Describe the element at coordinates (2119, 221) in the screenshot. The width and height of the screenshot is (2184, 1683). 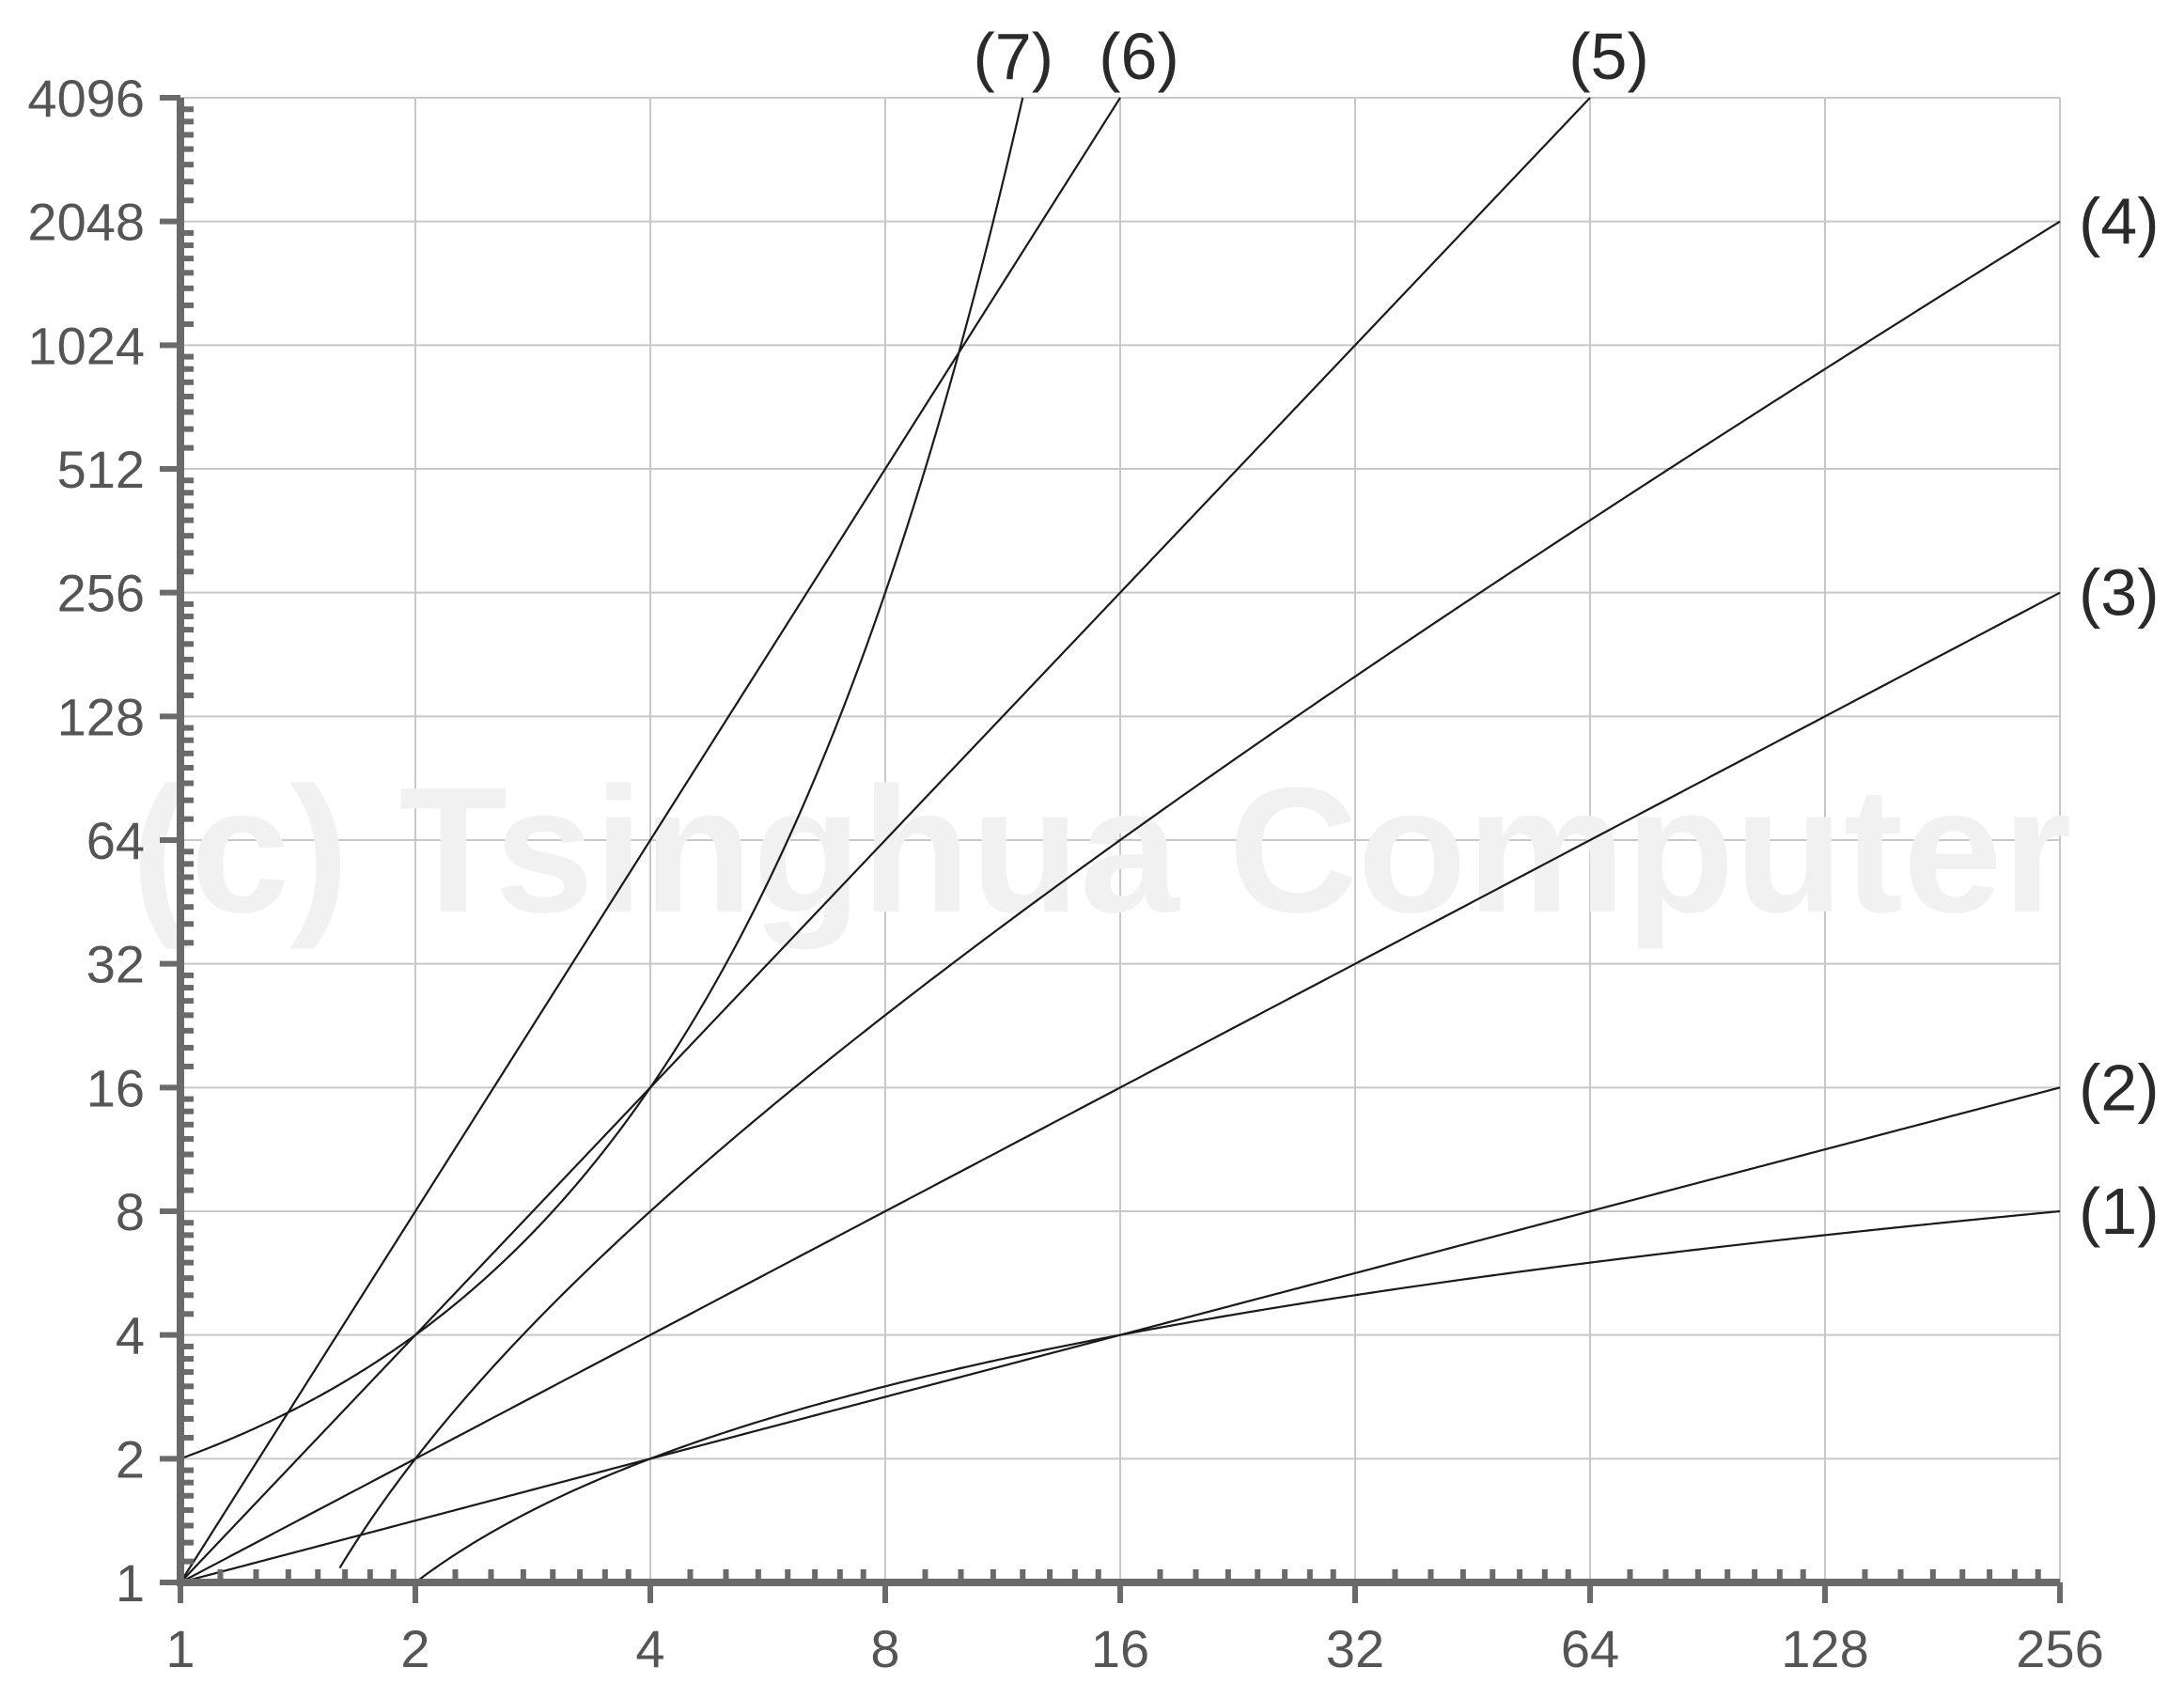
I see `series-label-4: (4)` at that location.